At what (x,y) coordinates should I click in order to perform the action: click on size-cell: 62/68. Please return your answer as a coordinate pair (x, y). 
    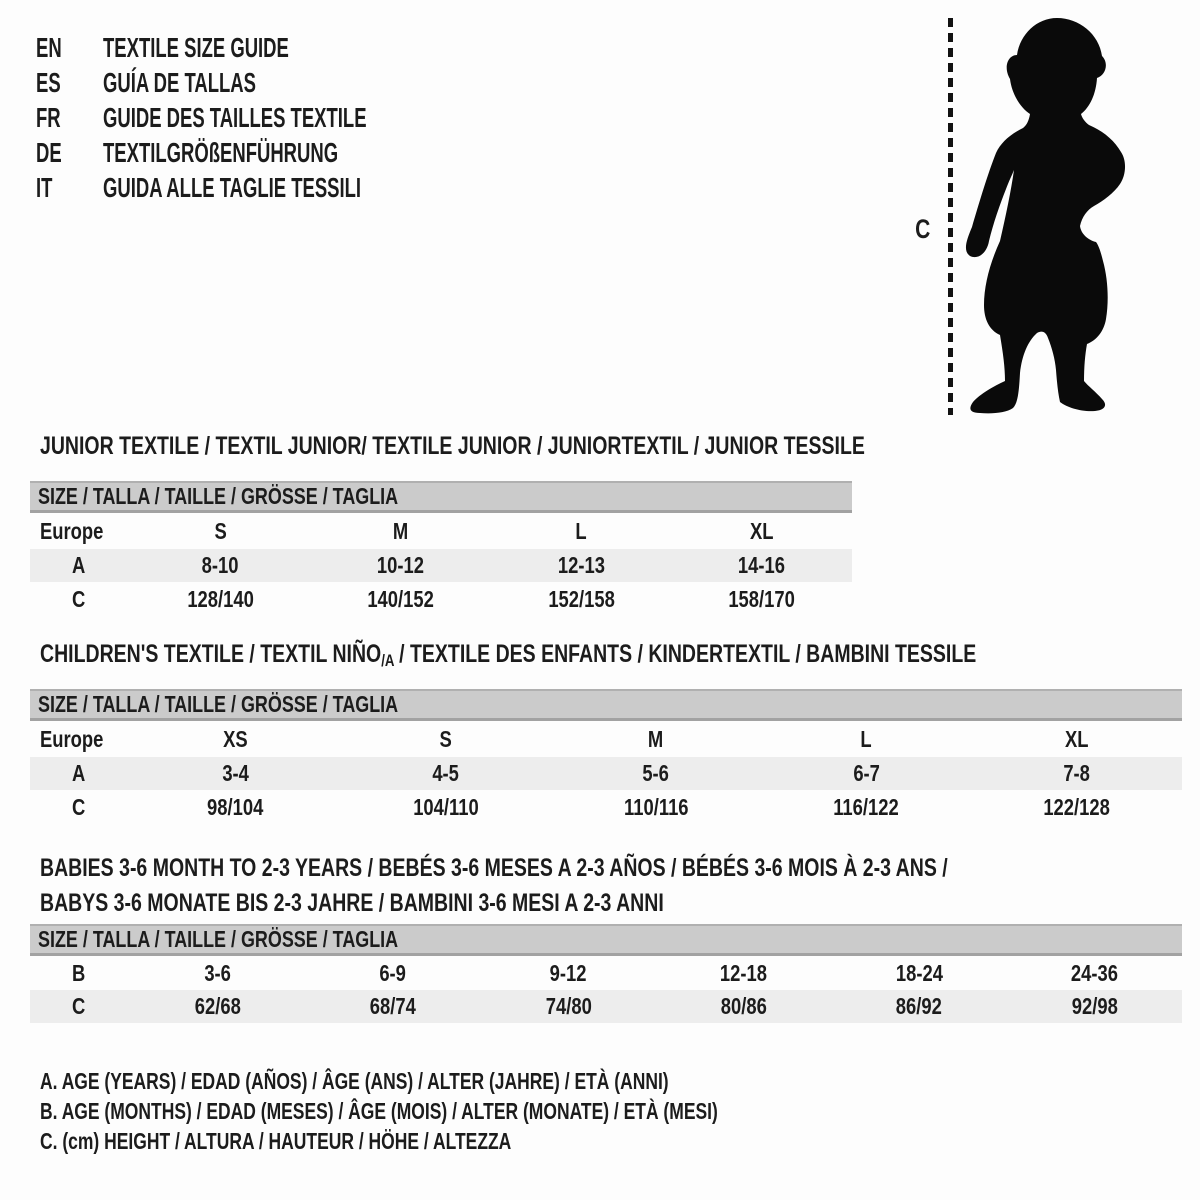
    Looking at the image, I should click on (217, 1006).